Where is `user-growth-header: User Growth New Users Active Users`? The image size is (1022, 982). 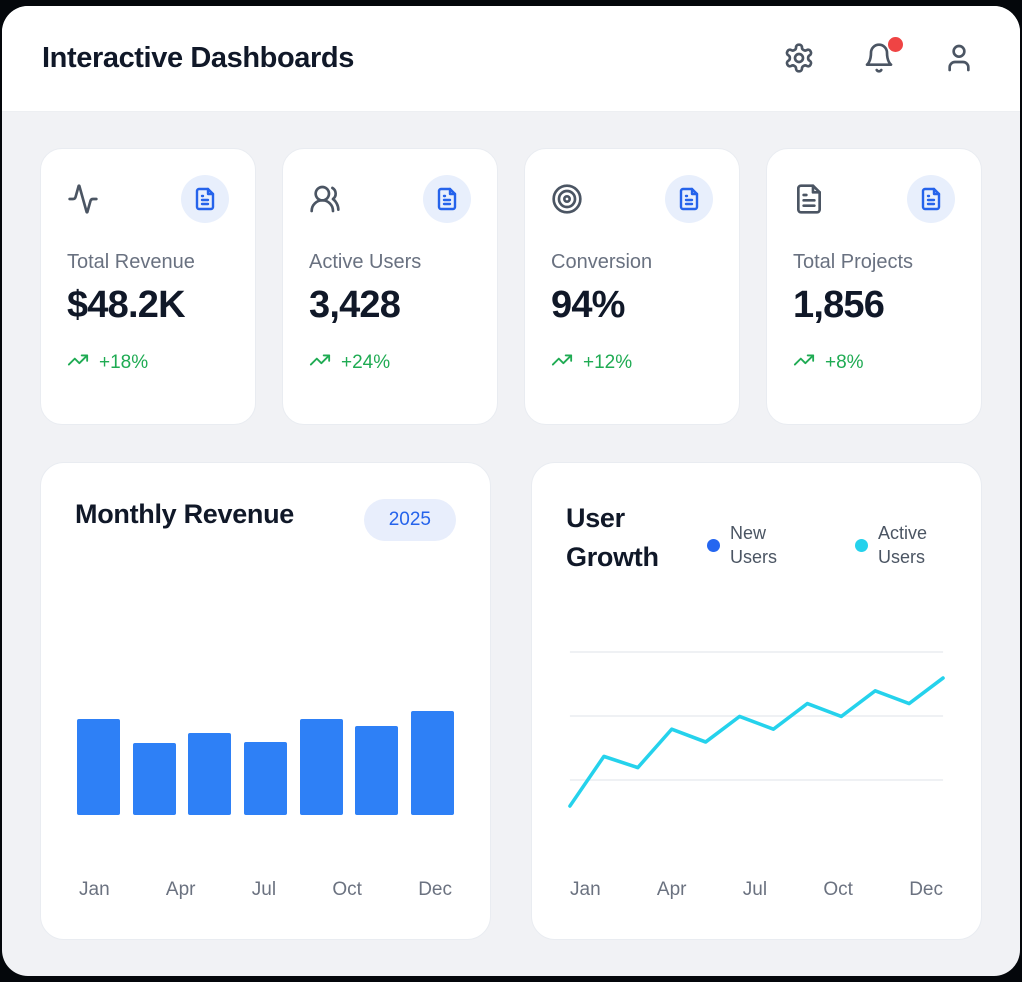
user-growth-header: User Growth New Users Active Users is located at coordinates (756, 538).